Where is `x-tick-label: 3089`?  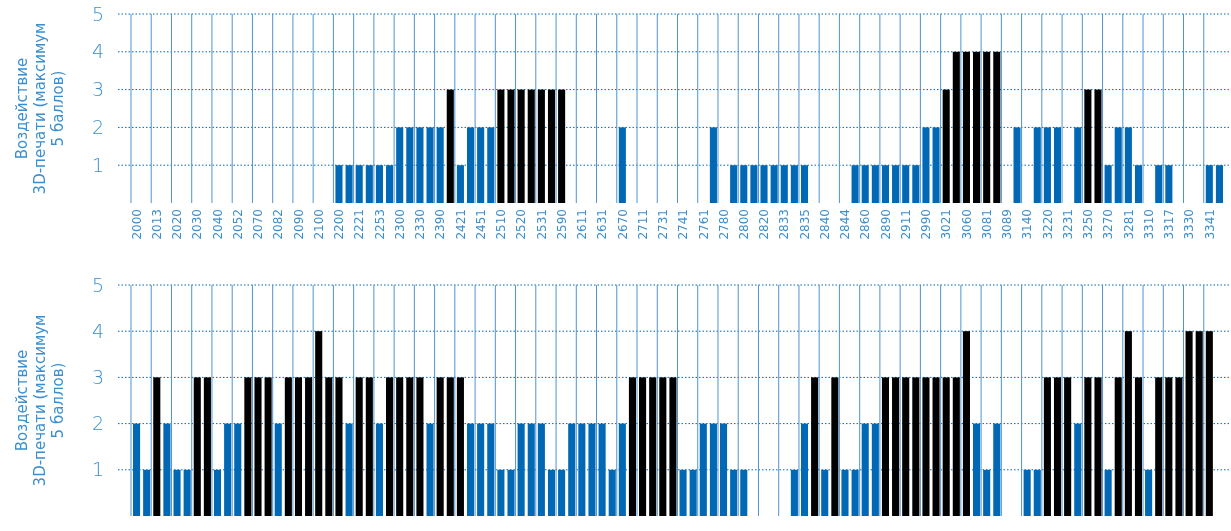
x-tick-label: 3089 is located at coordinates (1007, 224).